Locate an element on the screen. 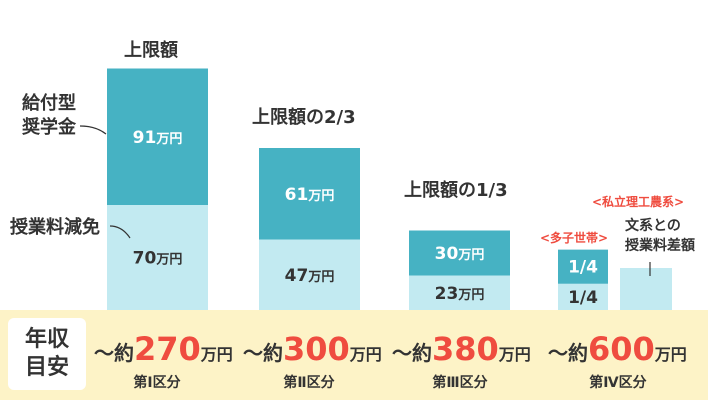  liberal-arts-diff-label: 文系との 授業料差額 is located at coordinates (660, 236).